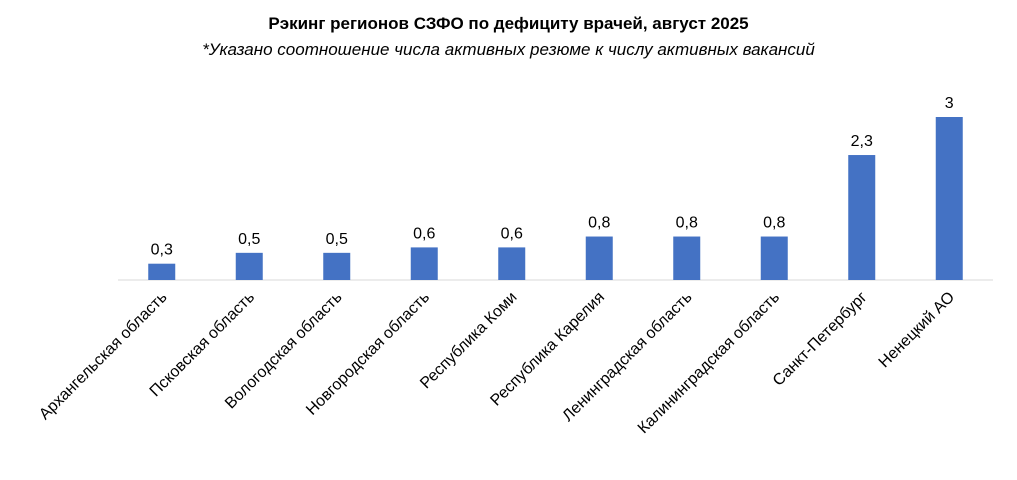 This screenshot has width=1017, height=480. What do you see at coordinates (949, 103) in the screenshot?
I see `value-label: 3` at bounding box center [949, 103].